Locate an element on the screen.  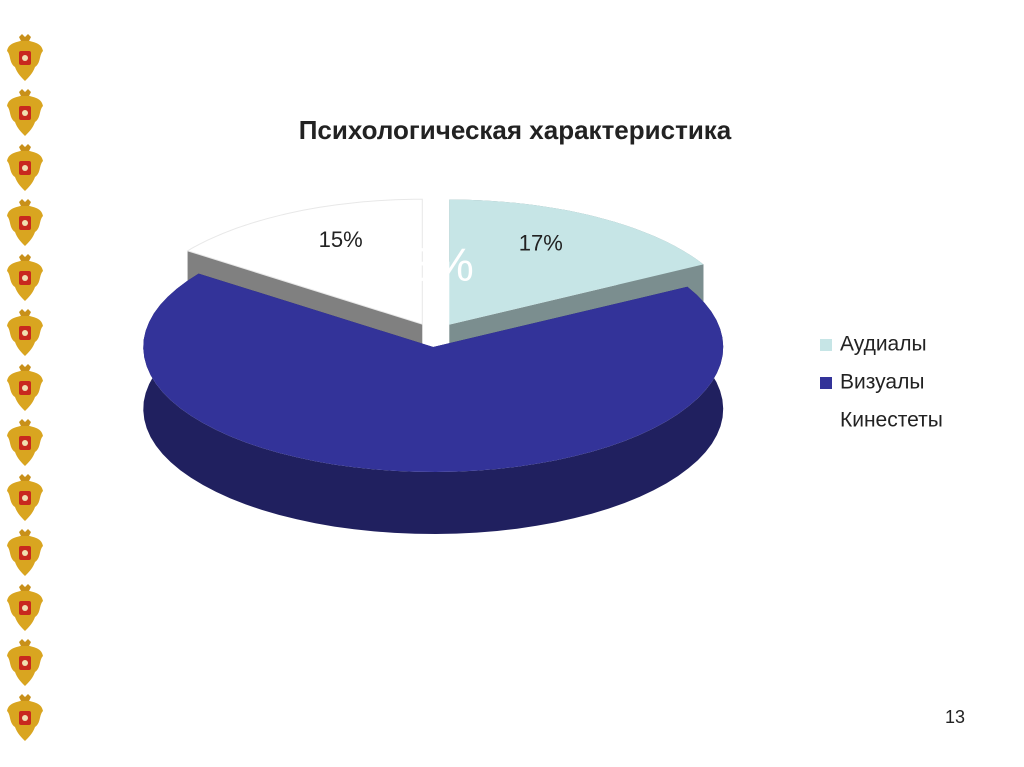
legend: Аудиалы Визуалы Кинестеты is located at coordinates (881, 382).